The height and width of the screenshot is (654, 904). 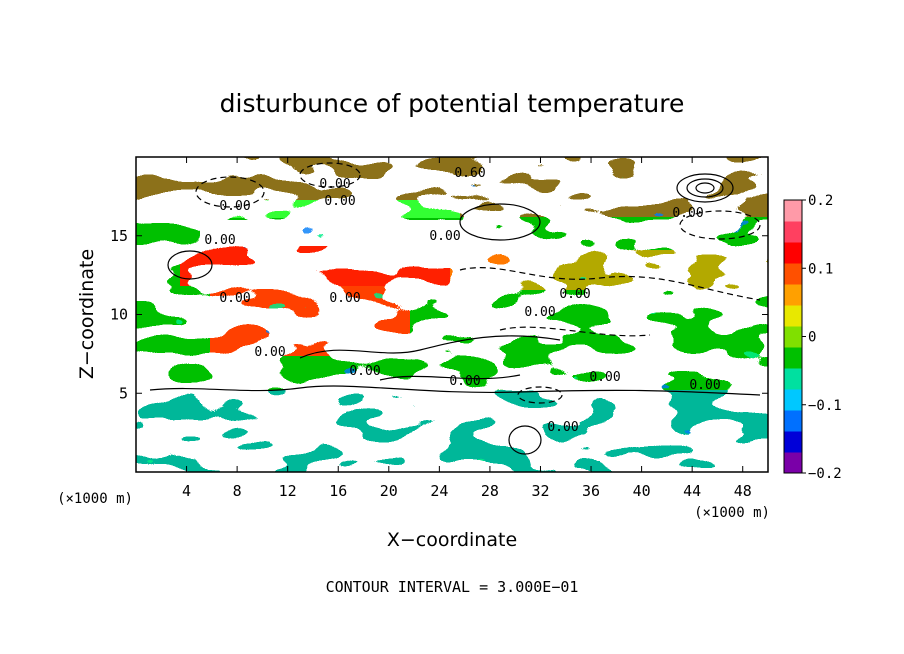 I want to click on x-unit-left: (×1000 m), so click(x=95, y=499).